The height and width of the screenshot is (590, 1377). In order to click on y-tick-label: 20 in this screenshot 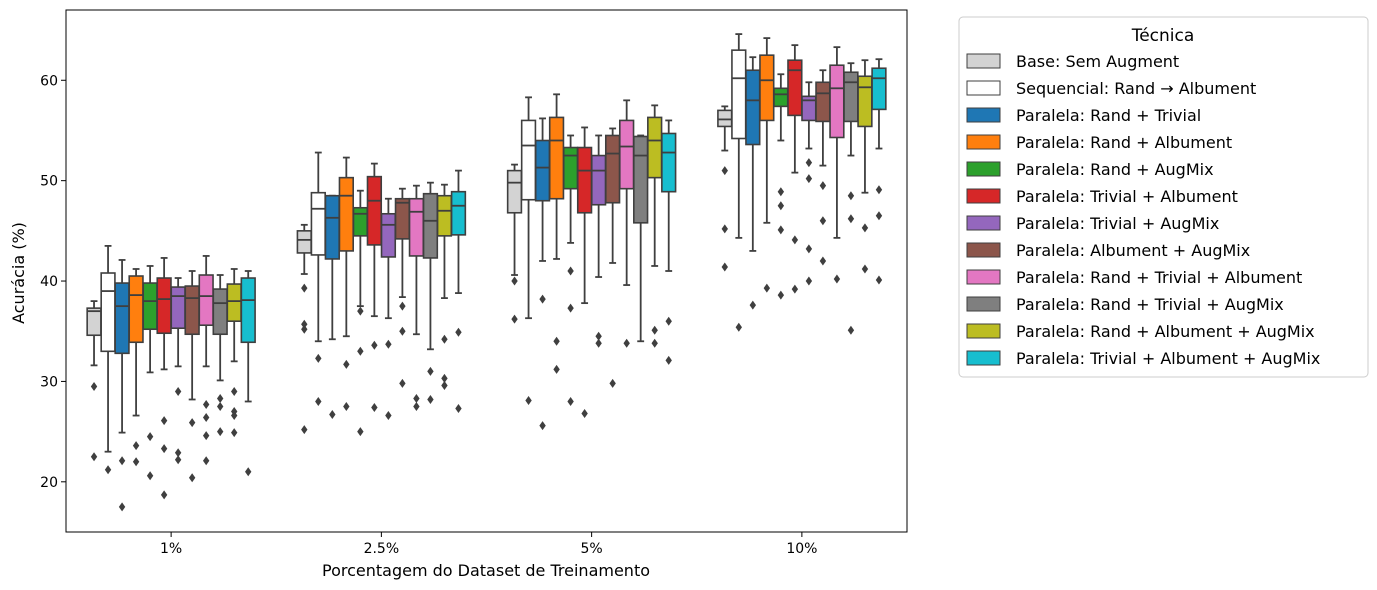, I will do `click(49, 483)`.